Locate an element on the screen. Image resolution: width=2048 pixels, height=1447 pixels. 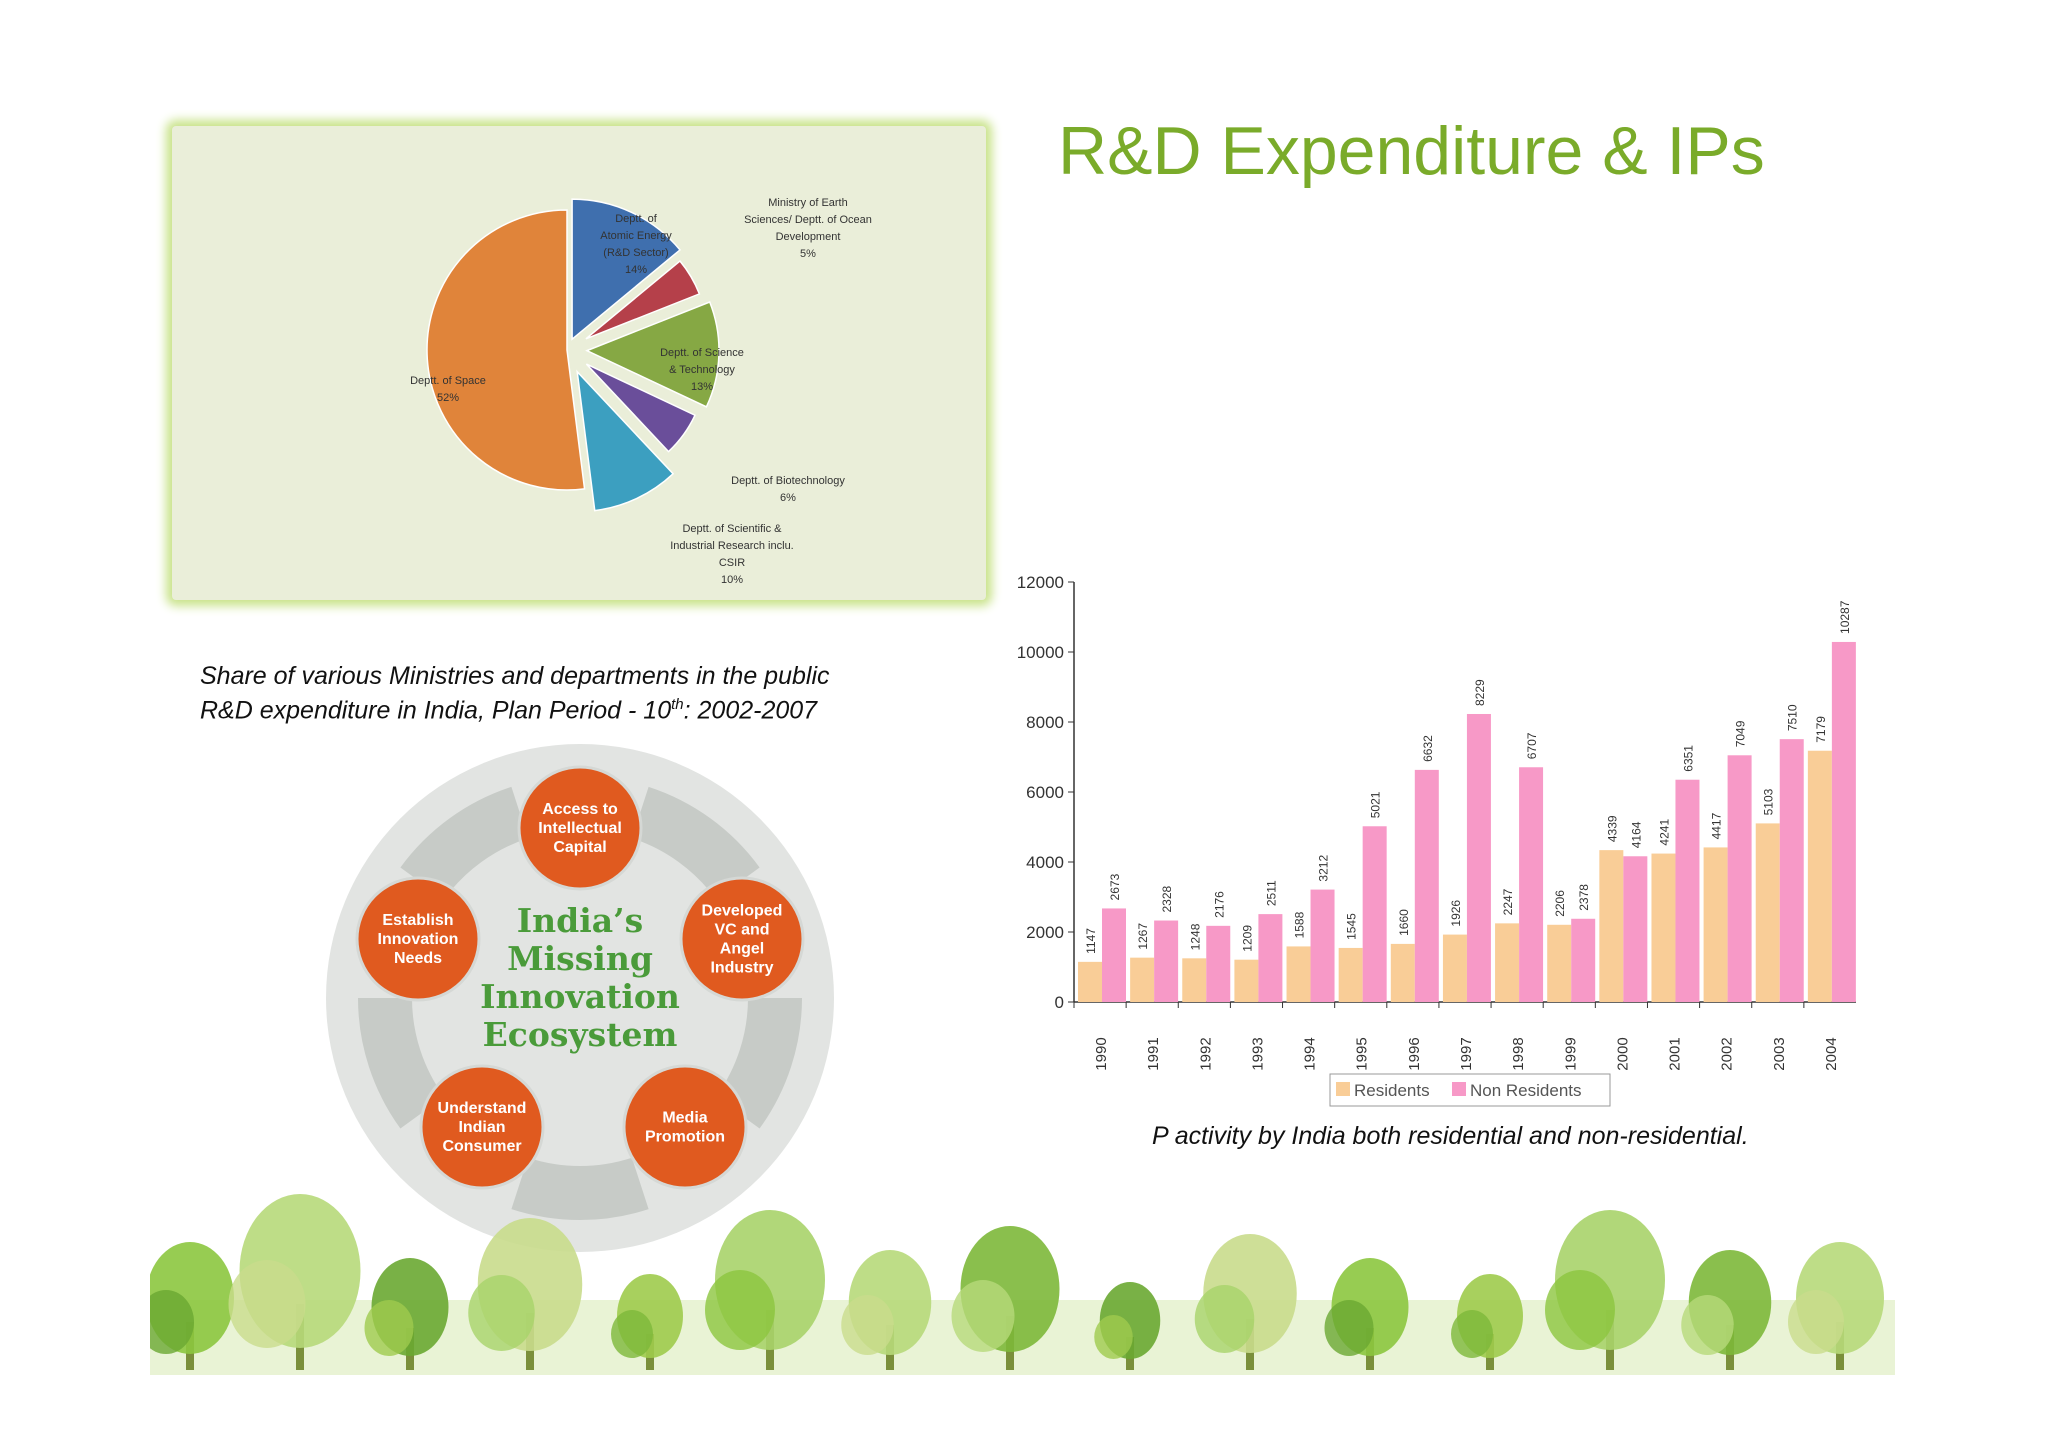
x-tick-label: 1994 is located at coordinates (1310, 1053).